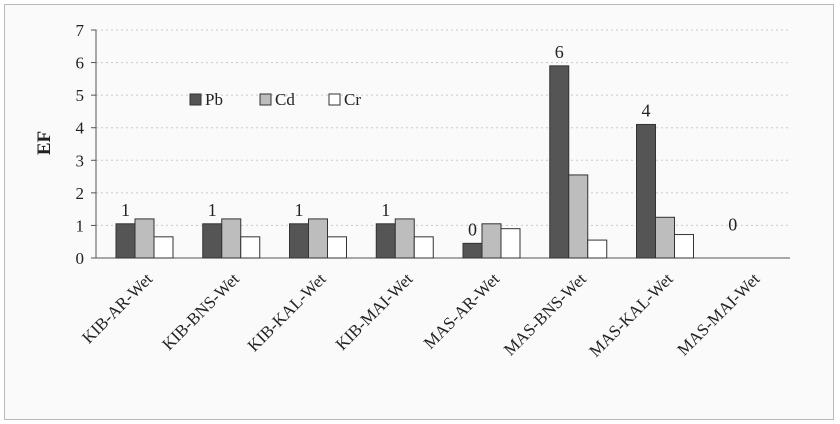 The width and height of the screenshot is (840, 424). I want to click on category-label: KIB-KAL-Wet, so click(287, 312).